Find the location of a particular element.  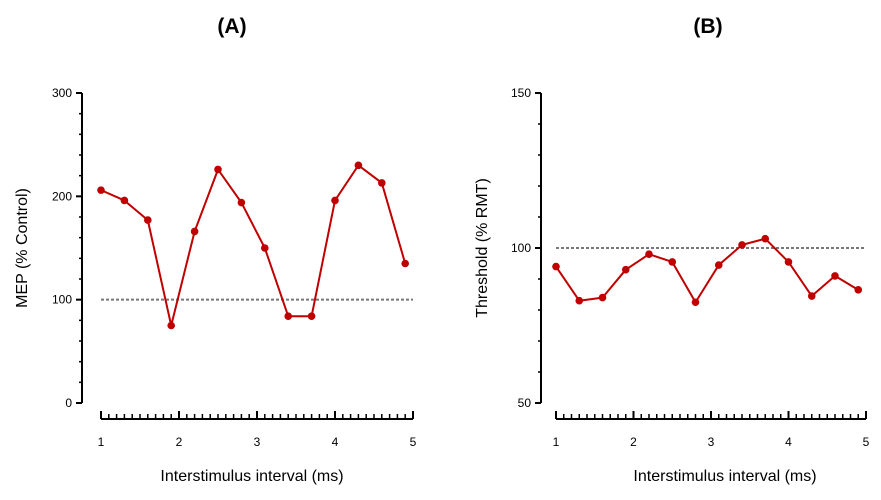

panel-a-y-tick-label: 200 is located at coordinates (62, 196).